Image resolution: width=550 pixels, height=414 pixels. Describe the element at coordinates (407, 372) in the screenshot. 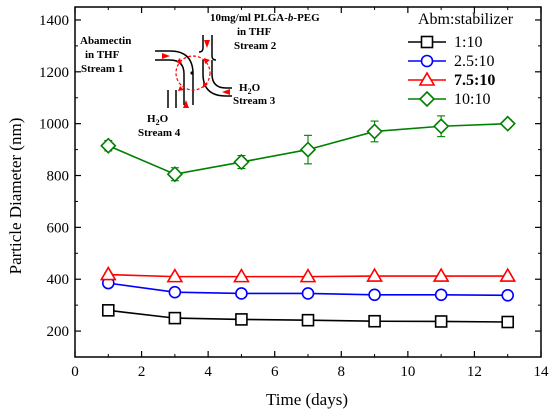

I see `x-tick-label: 10` at that location.